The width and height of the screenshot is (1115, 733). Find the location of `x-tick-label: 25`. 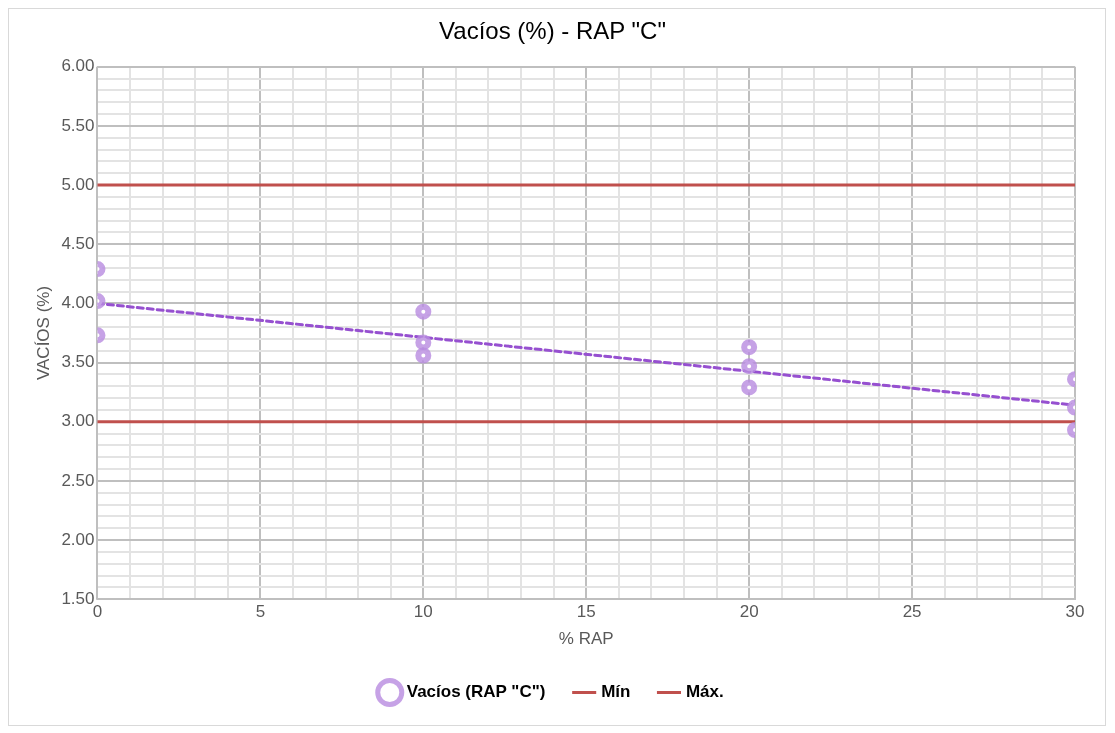

x-tick-label: 25 is located at coordinates (912, 612).